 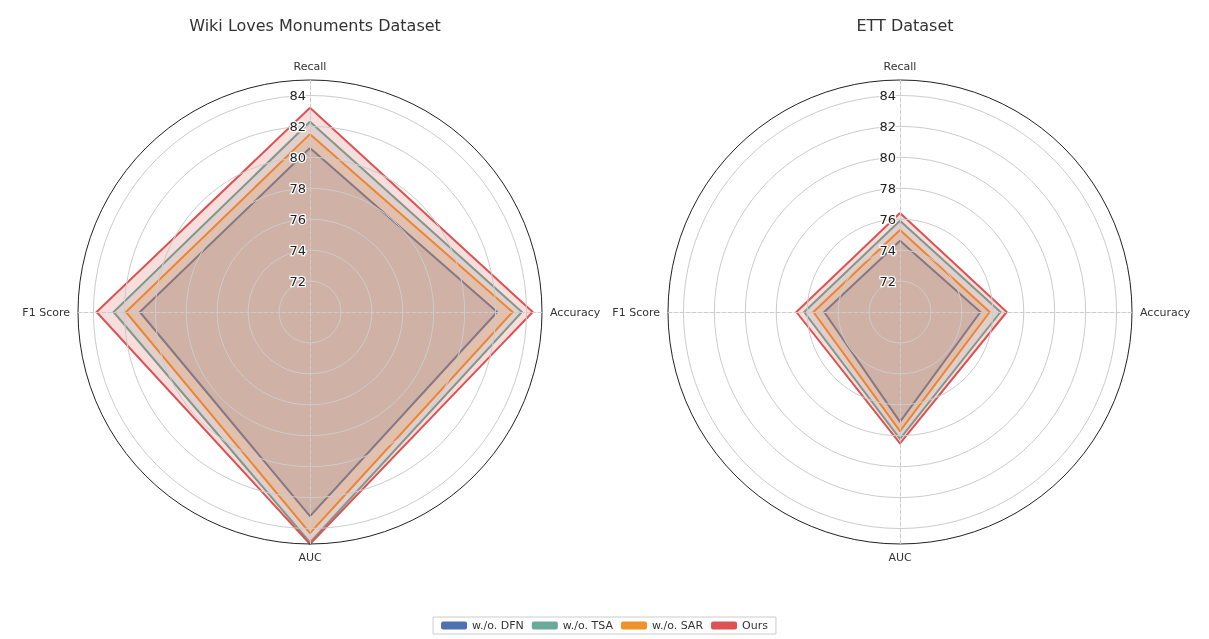 I want to click on legend-label: w./o. SAR, so click(x=677, y=625).